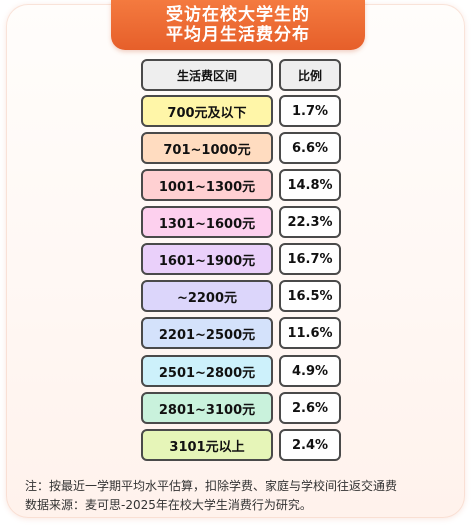 The image size is (473, 525). What do you see at coordinates (310, 222) in the screenshot?
I see `ratio-cell: 22.3%` at bounding box center [310, 222].